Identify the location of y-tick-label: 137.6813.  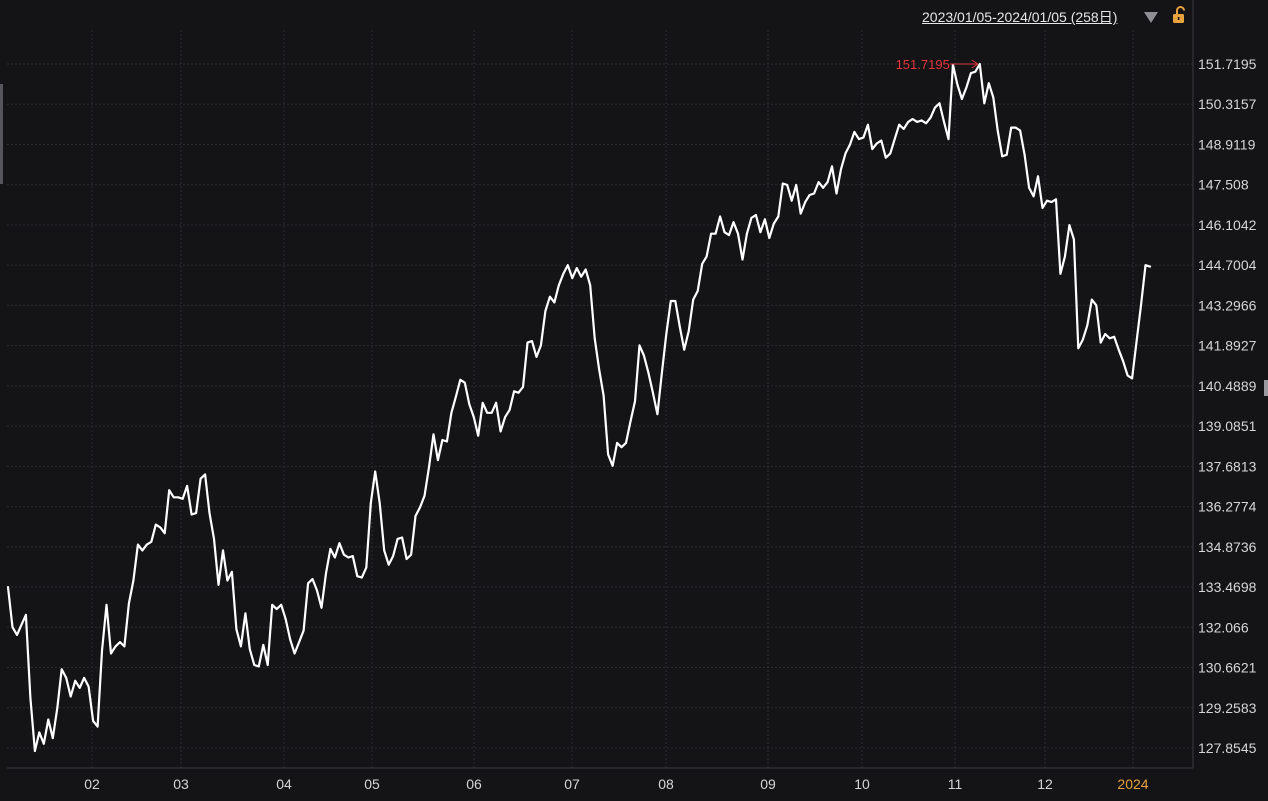
(1227, 466).